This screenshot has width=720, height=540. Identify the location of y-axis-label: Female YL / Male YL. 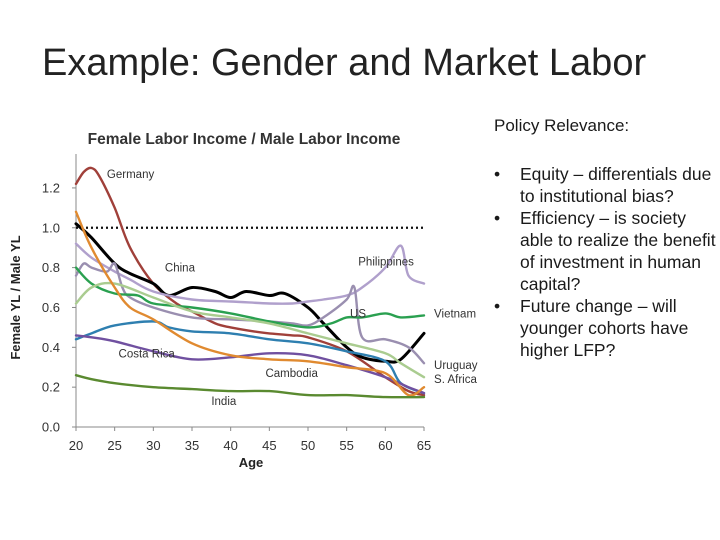
(15, 297).